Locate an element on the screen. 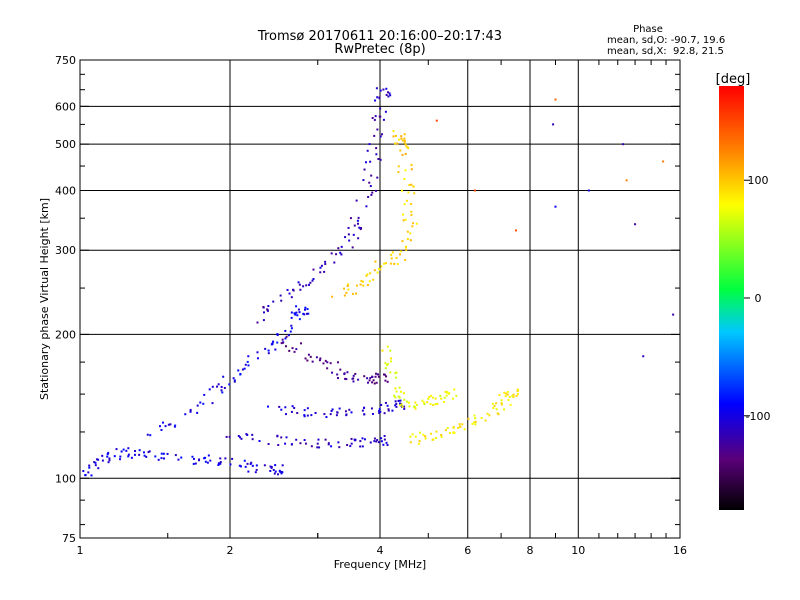 This screenshot has width=800, height=600. x-tick-label: 4 is located at coordinates (380, 550).